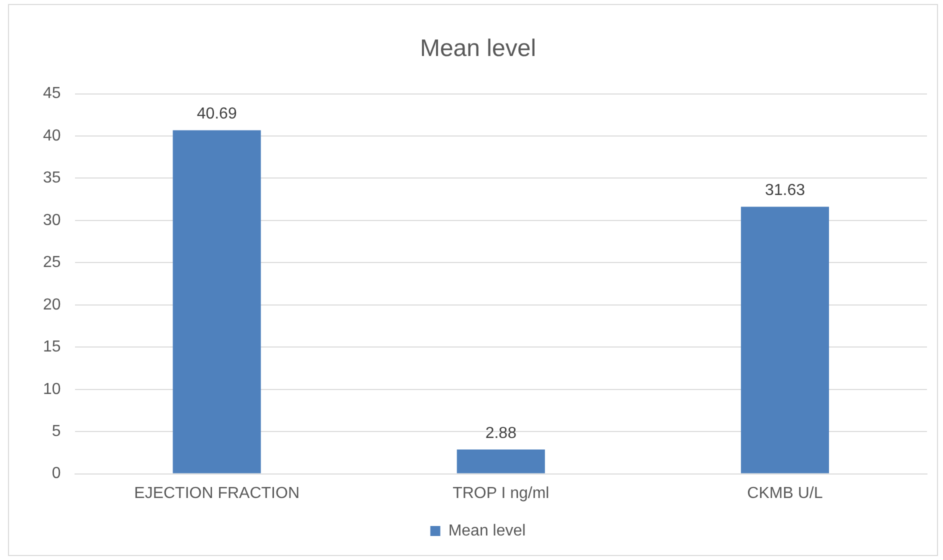  I want to click on y-tick-label: 10, so click(52, 389).